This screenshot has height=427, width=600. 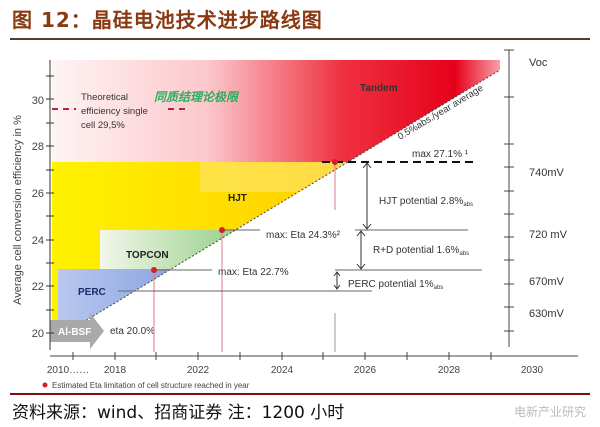 What do you see at coordinates (547, 173) in the screenshot?
I see `voc-740: 740mV` at bounding box center [547, 173].